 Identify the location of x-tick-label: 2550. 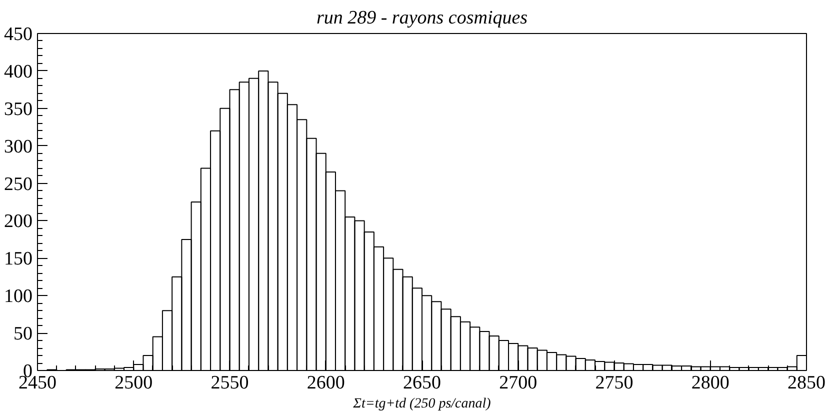
(229, 383).